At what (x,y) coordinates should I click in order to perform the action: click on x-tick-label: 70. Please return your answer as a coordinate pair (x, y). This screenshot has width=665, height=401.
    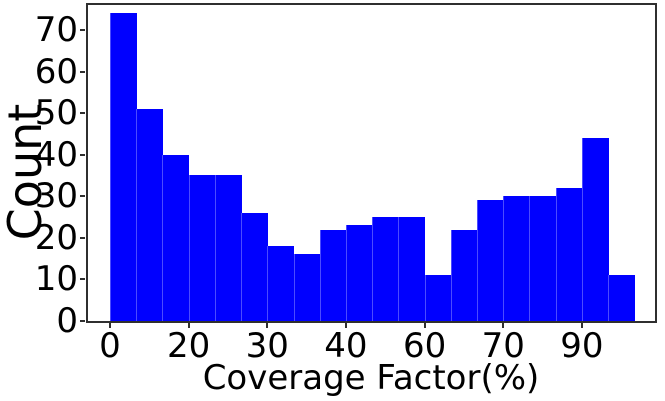
    Looking at the image, I should click on (503, 346).